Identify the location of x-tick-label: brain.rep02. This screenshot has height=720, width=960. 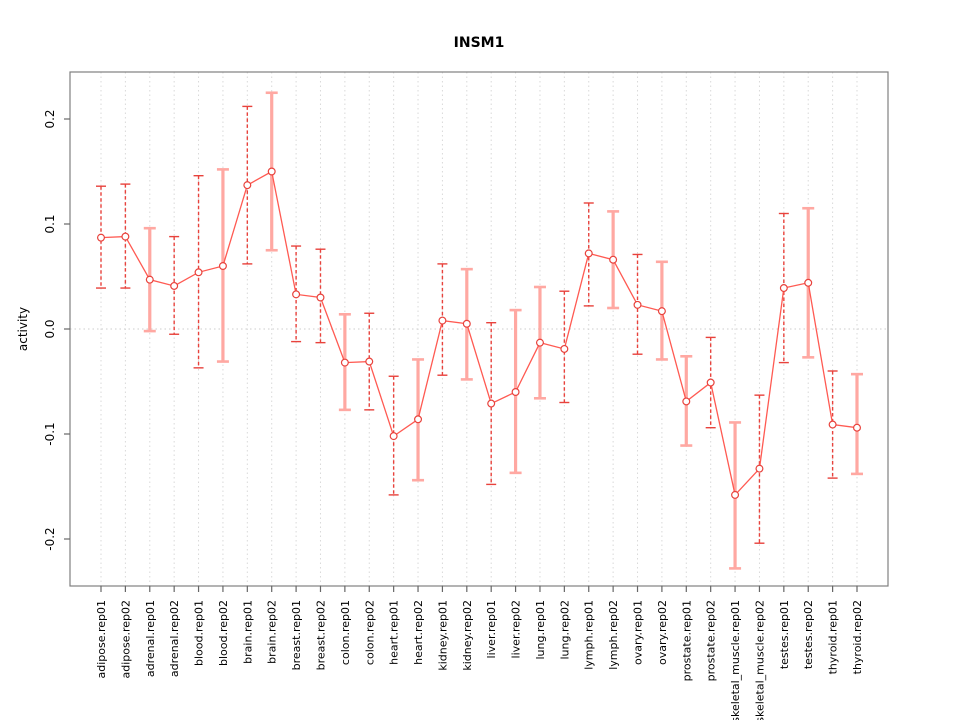
(272, 632).